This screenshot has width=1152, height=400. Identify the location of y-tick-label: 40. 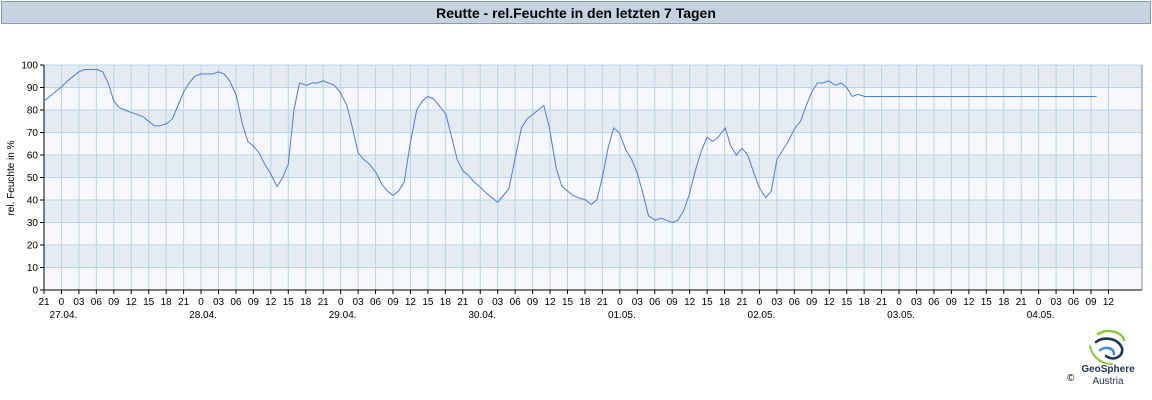
(33, 201).